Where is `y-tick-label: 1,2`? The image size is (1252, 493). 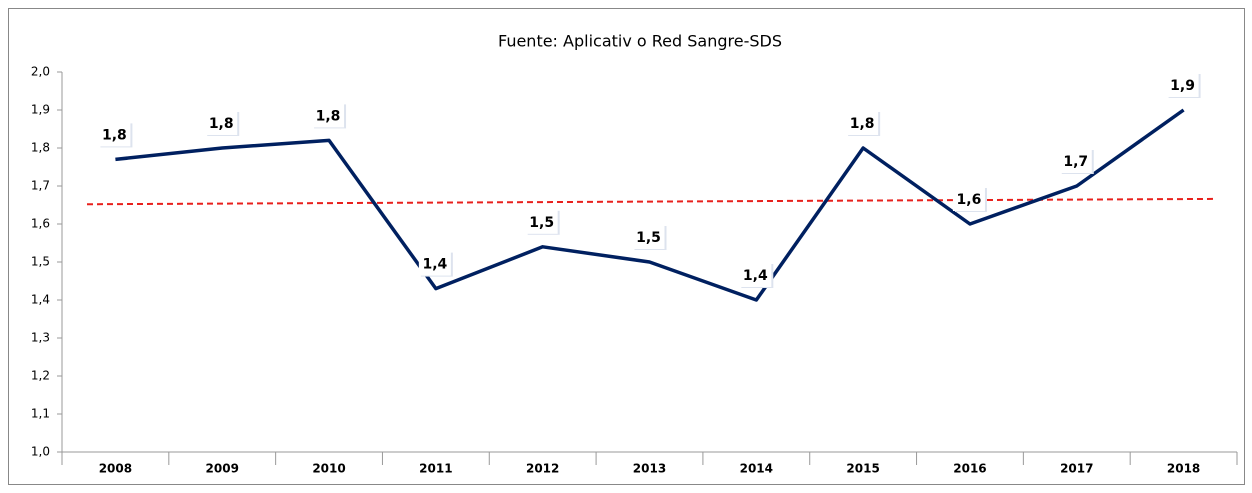 y-tick-label: 1,2 is located at coordinates (40, 376).